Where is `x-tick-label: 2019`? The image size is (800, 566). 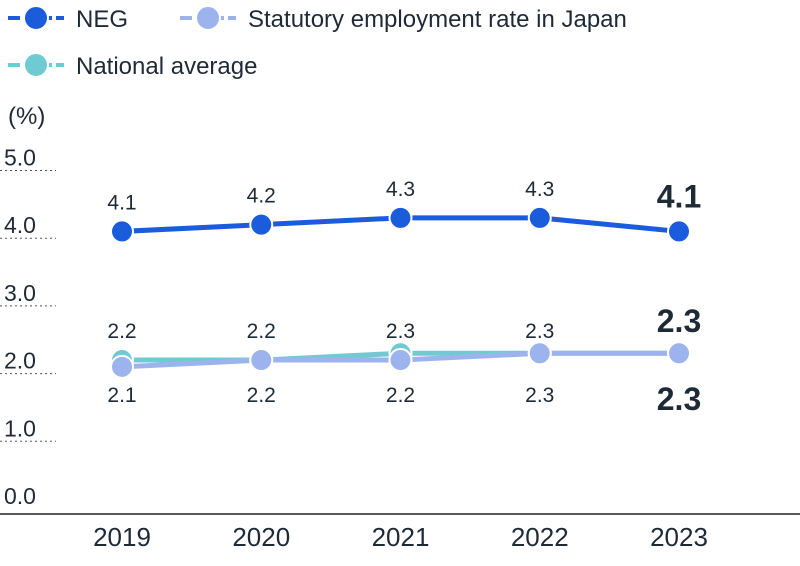
x-tick-label: 2019 is located at coordinates (122, 537).